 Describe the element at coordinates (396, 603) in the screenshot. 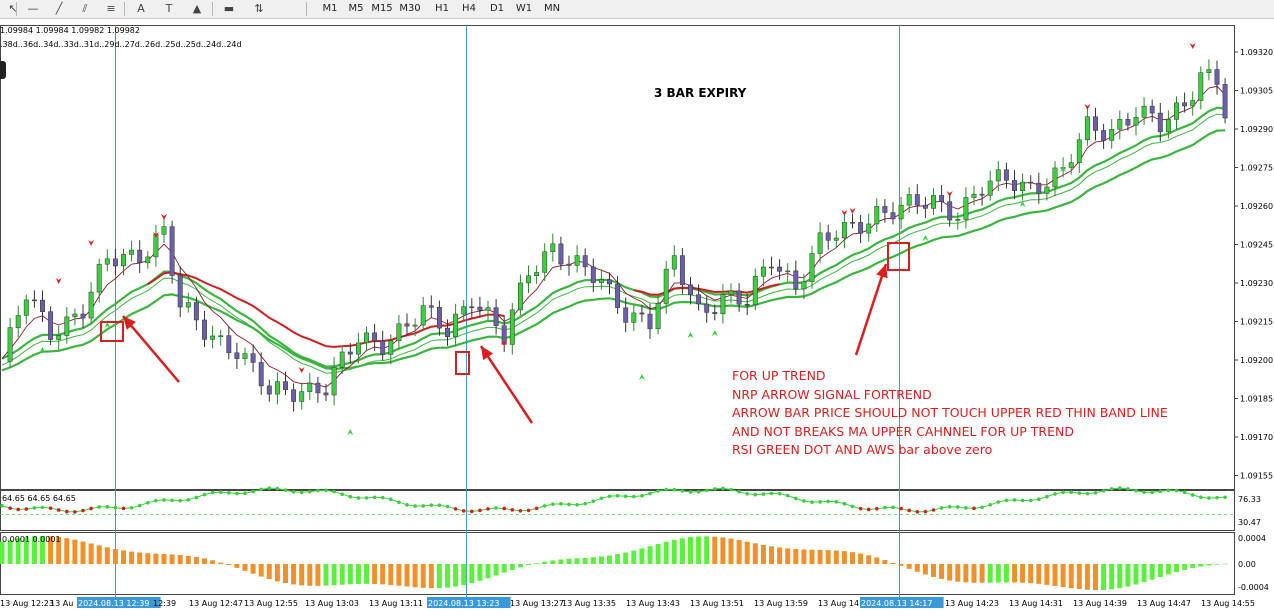

I see `time-axis-label: 13 Aug 13:11` at that location.